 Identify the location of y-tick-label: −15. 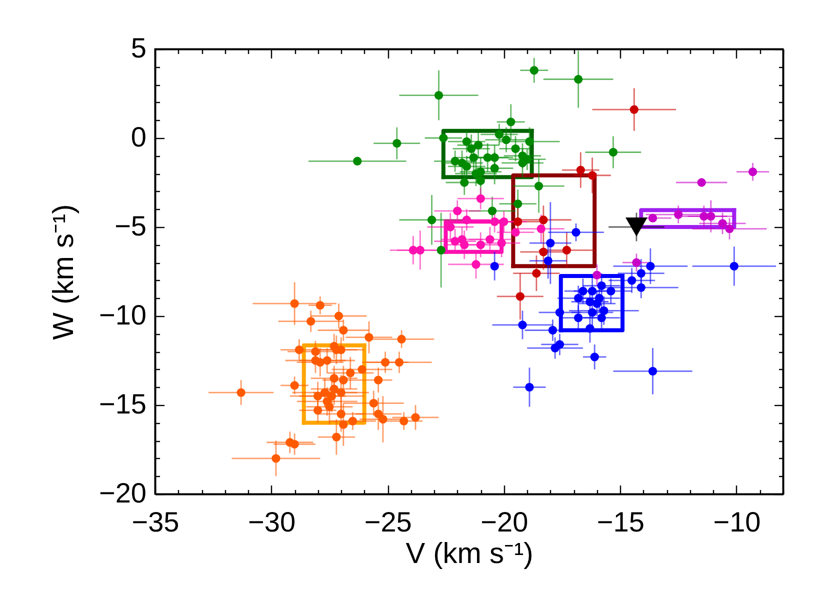
(122, 404).